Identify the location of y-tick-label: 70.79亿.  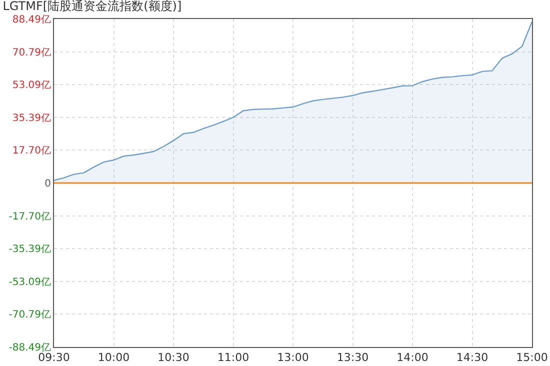
(31, 52).